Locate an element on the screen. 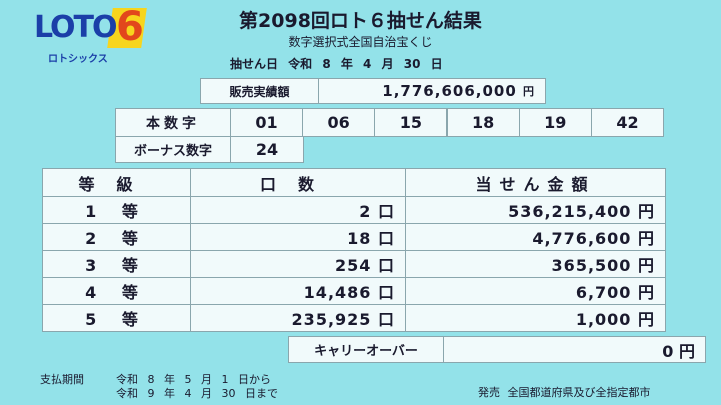  prize-cell: 365,500 円 is located at coordinates (535, 264).